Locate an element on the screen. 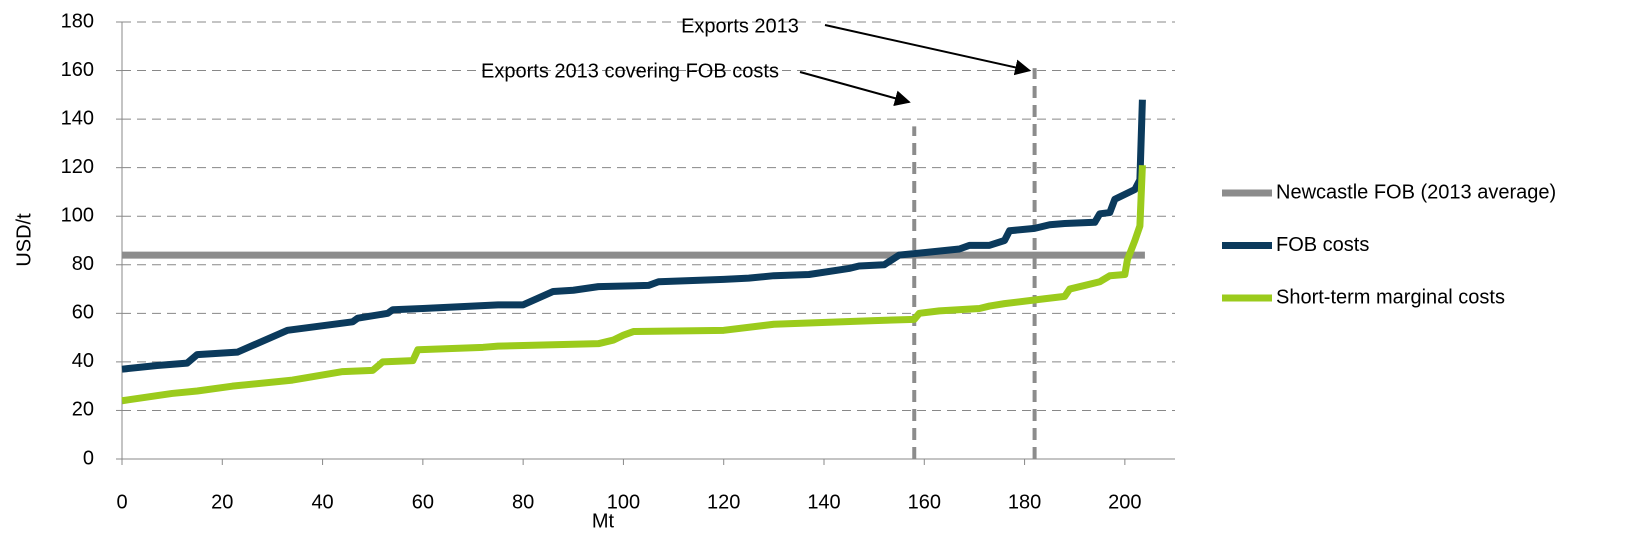 This screenshot has height=555, width=1634. x-tick-label: 180 is located at coordinates (1024, 502).